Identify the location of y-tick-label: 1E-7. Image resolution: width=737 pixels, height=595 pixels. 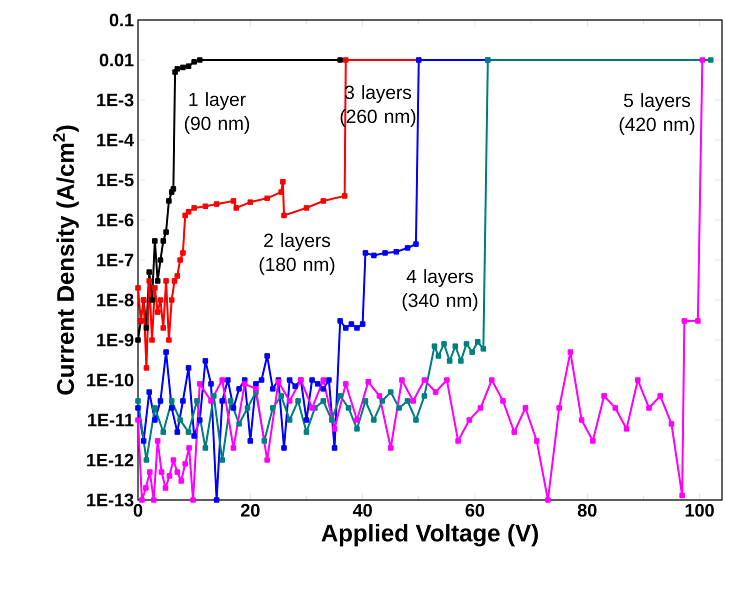
(115, 260).